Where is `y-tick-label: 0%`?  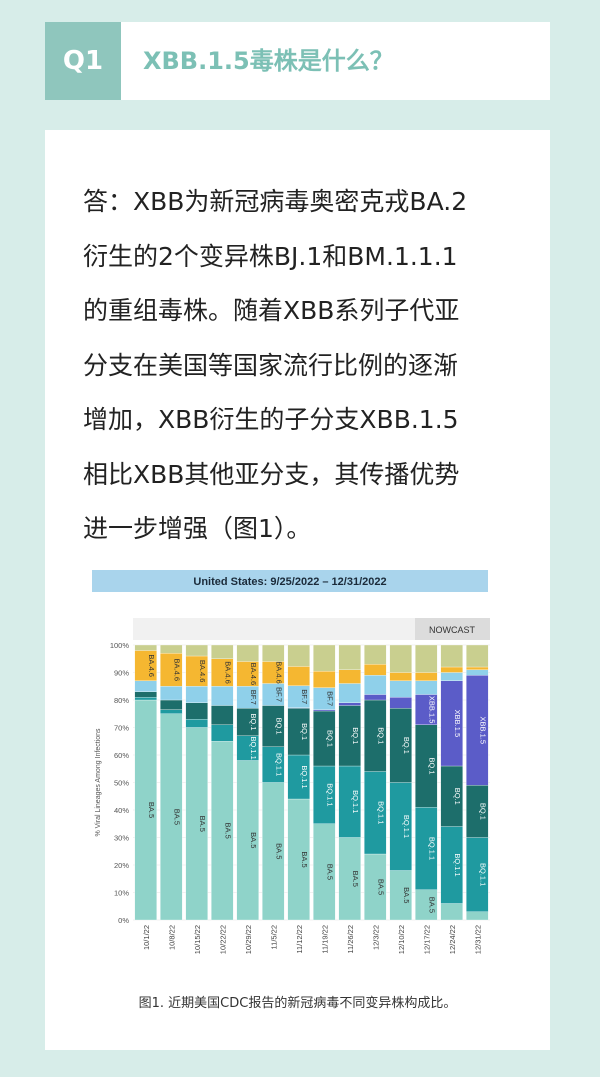
y-tick-label: 0% is located at coordinates (123, 920).